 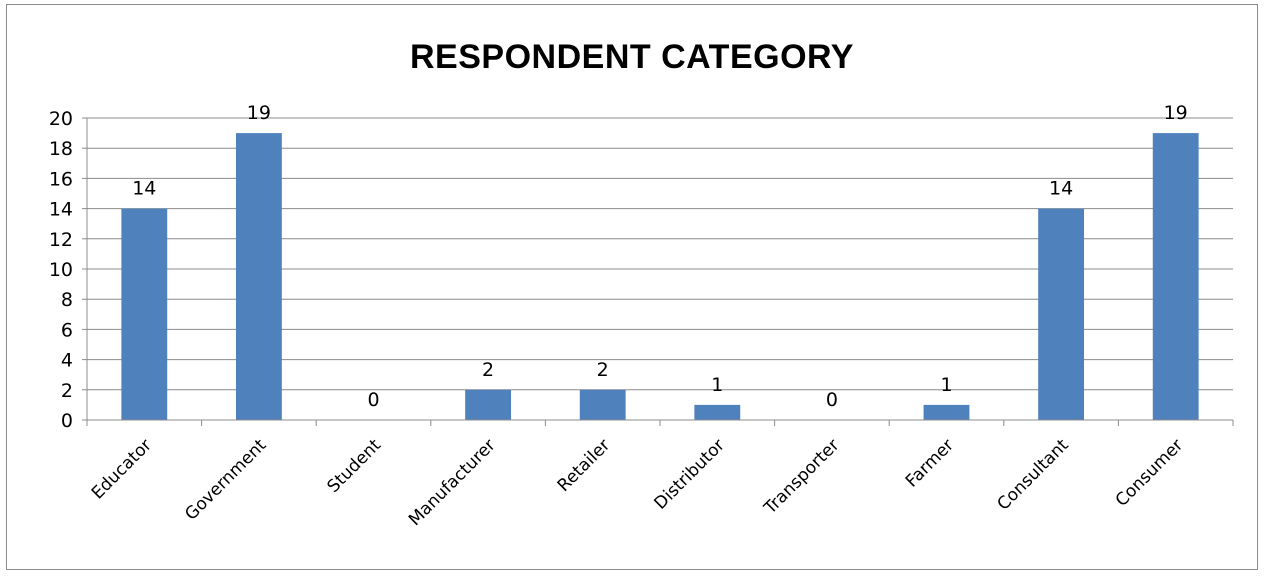 What do you see at coordinates (144, 314) in the screenshot?
I see `bar-educator` at bounding box center [144, 314].